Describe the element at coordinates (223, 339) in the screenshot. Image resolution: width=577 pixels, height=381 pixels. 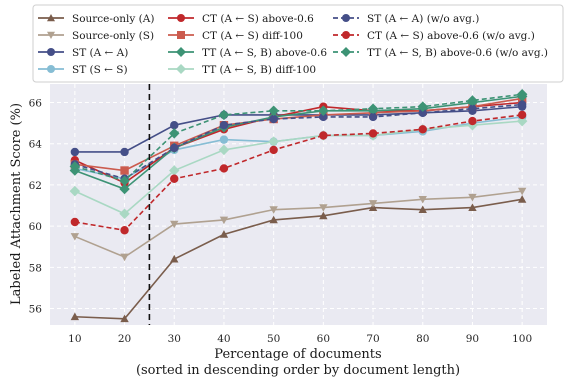
I see `x-tick-label: 40` at that location.